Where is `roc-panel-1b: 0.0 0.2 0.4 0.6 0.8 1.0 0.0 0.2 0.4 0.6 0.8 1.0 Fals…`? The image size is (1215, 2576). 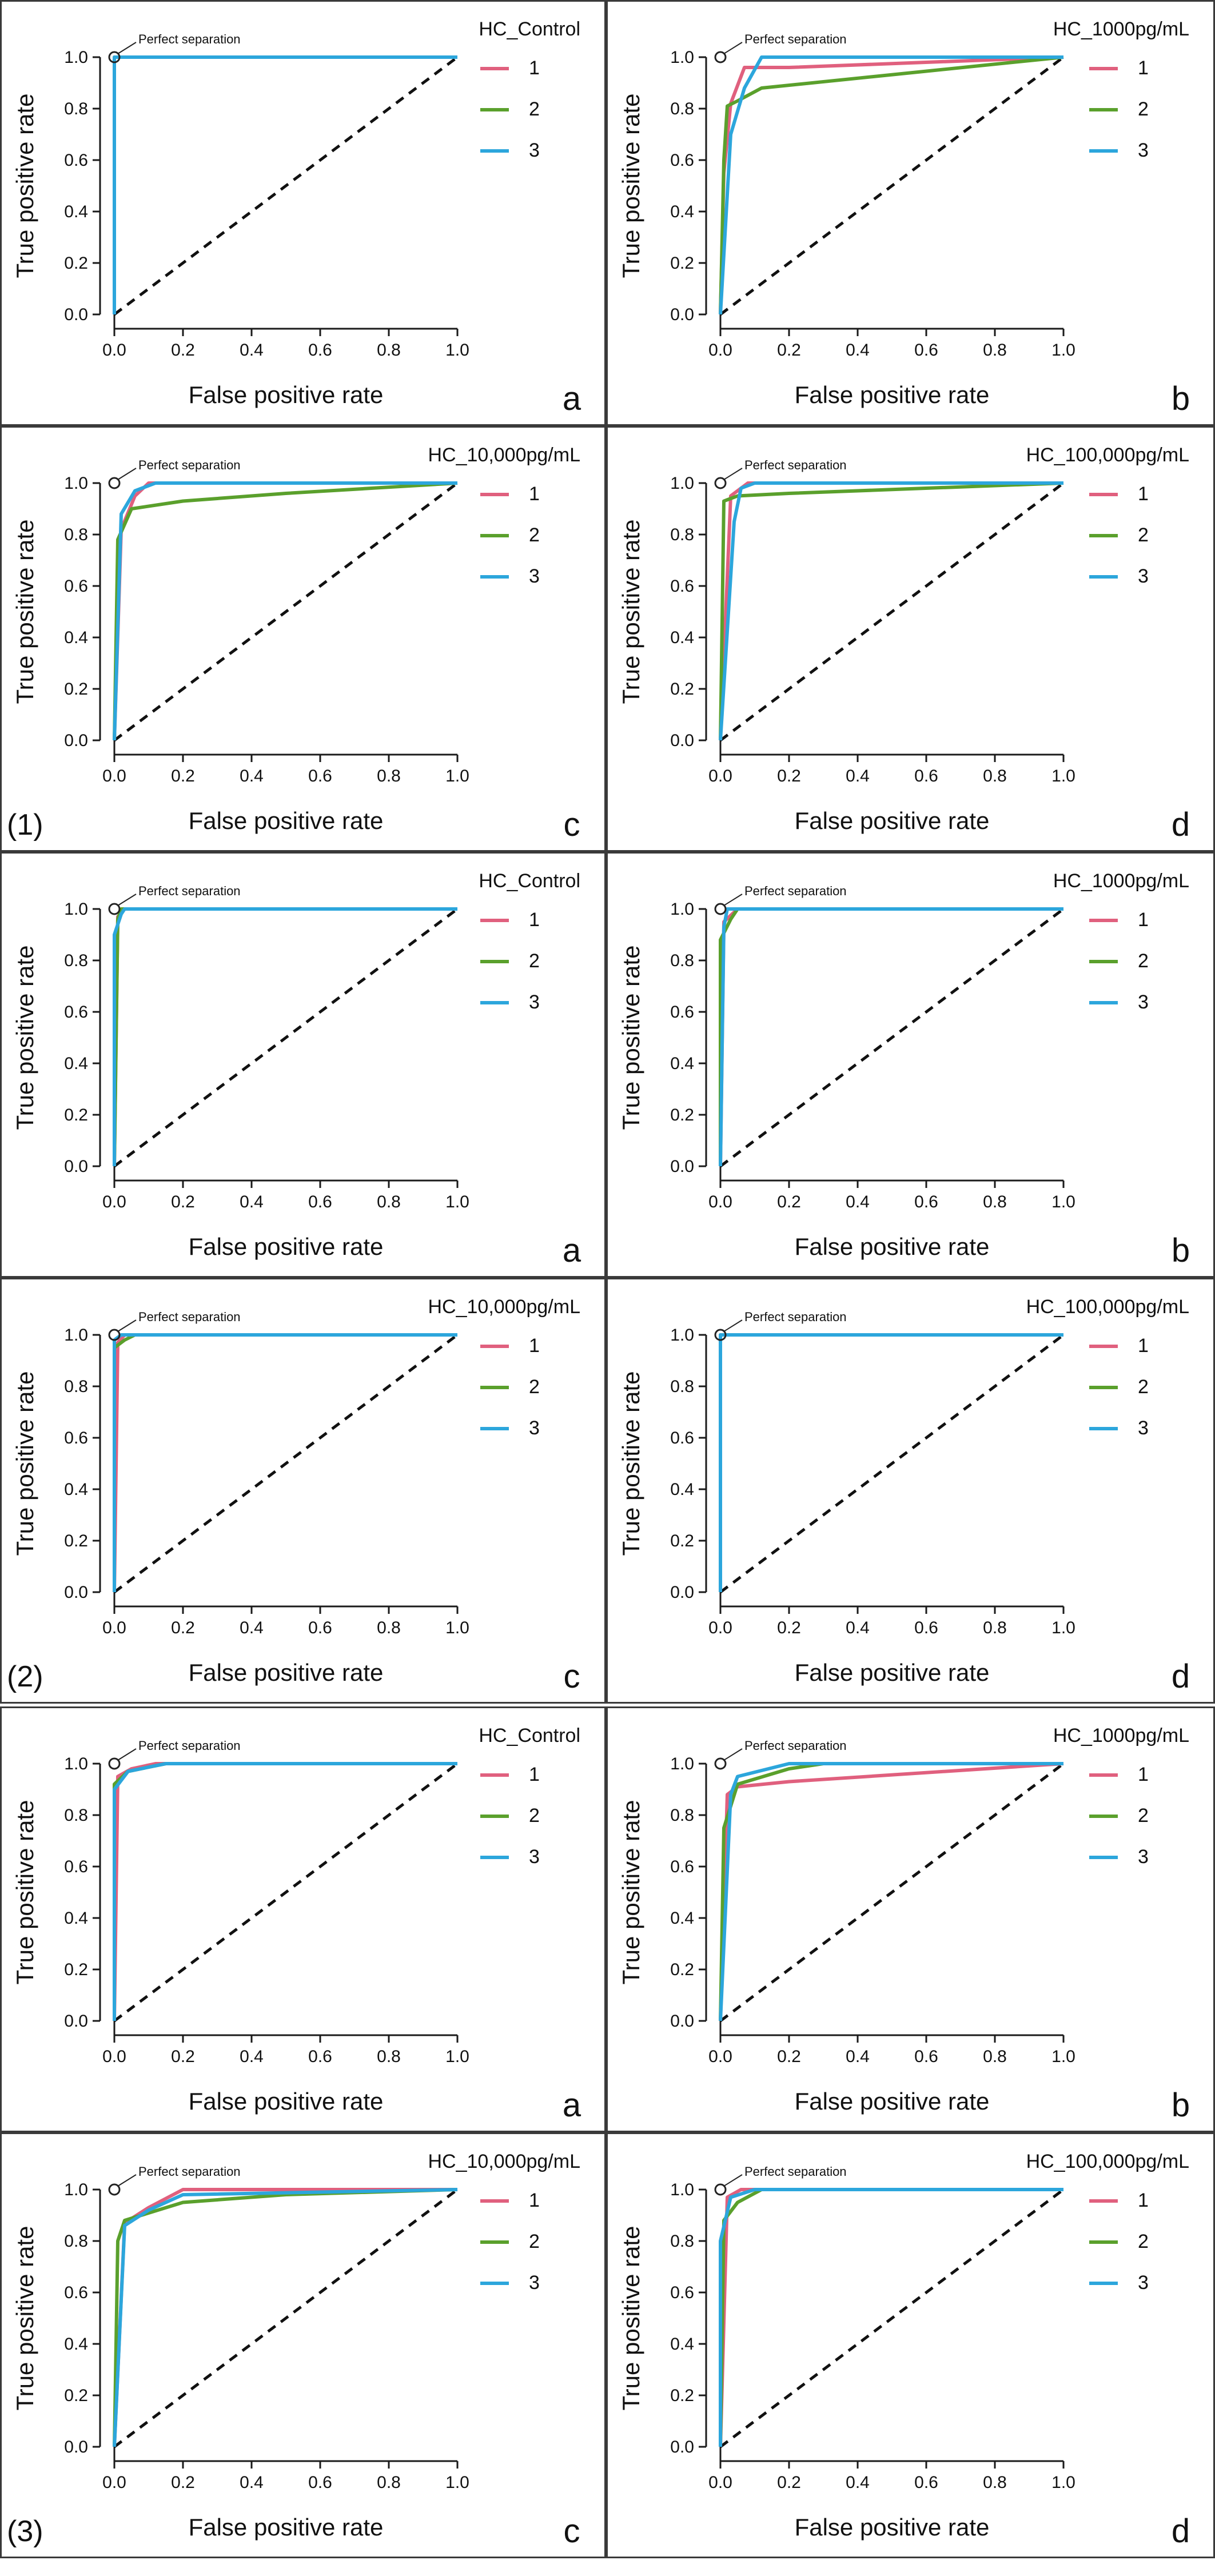
roc-panel-1b: 0.0 0.2 0.4 0.6 0.8 1.0 0.0 0.2 0.4 0.6 0.8 1.0 Fals… is located at coordinates (910, 213).